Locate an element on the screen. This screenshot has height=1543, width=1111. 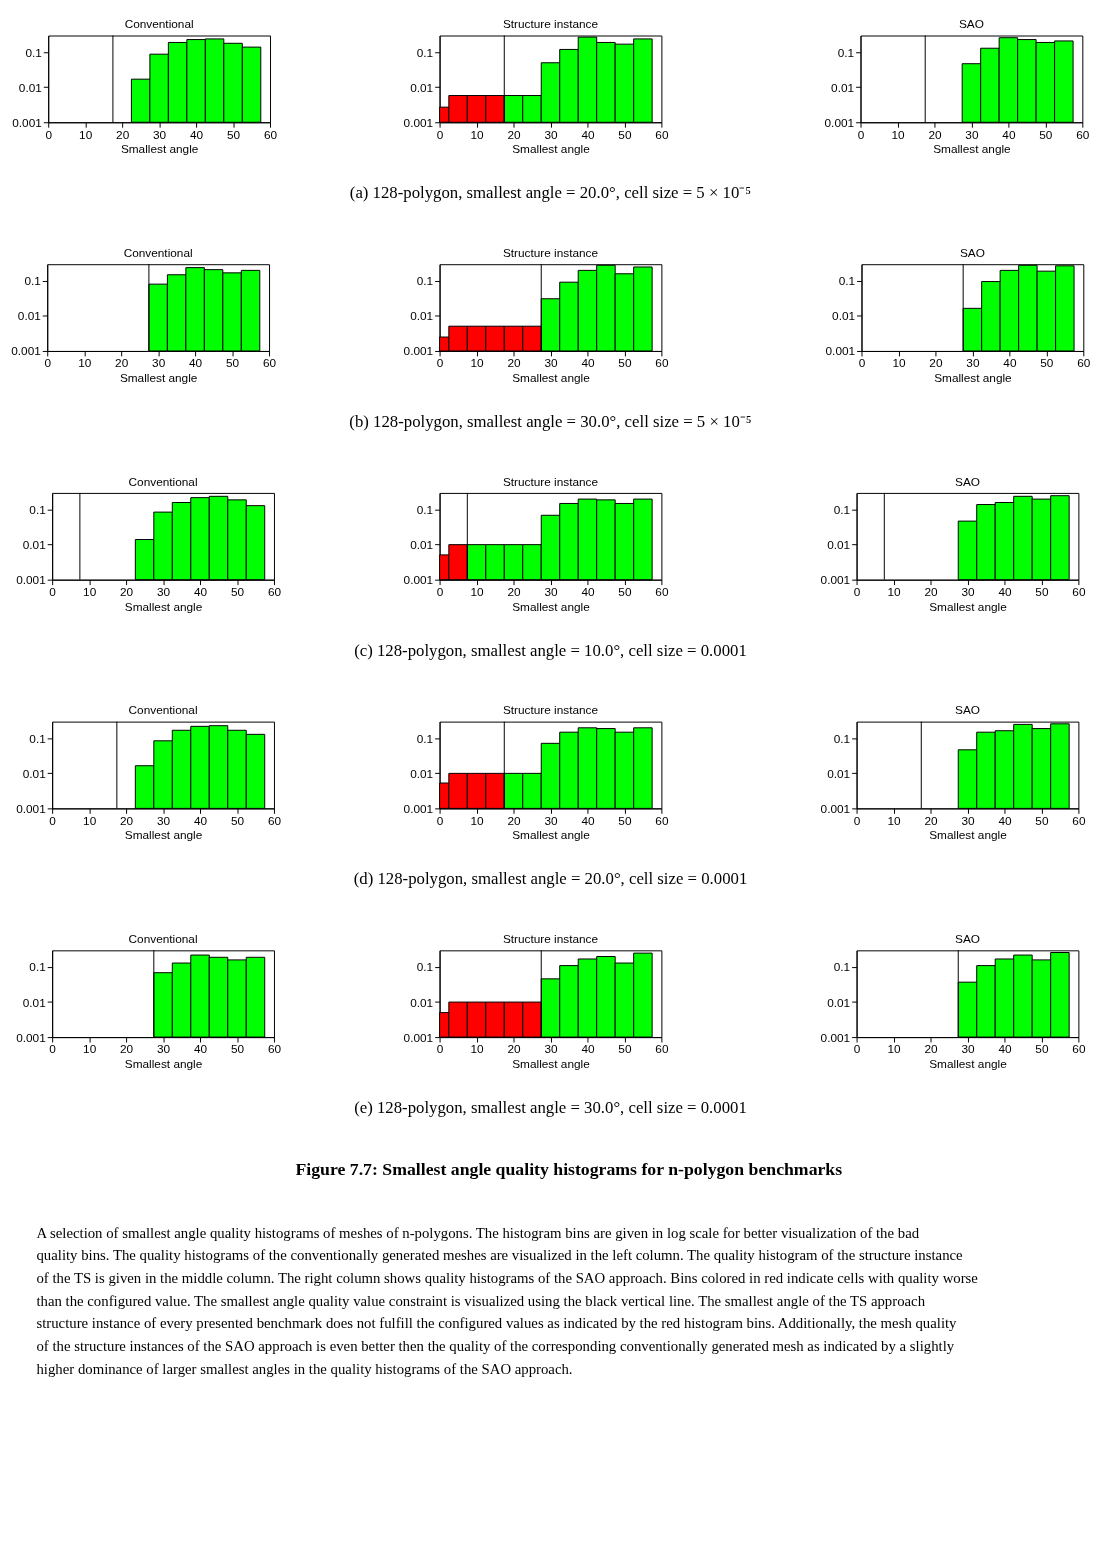
text: (a) 128-polygon, smallest angle = 20.0°, cell size = 5 × 10⁻⁵ is located at coordinates (550, 193).